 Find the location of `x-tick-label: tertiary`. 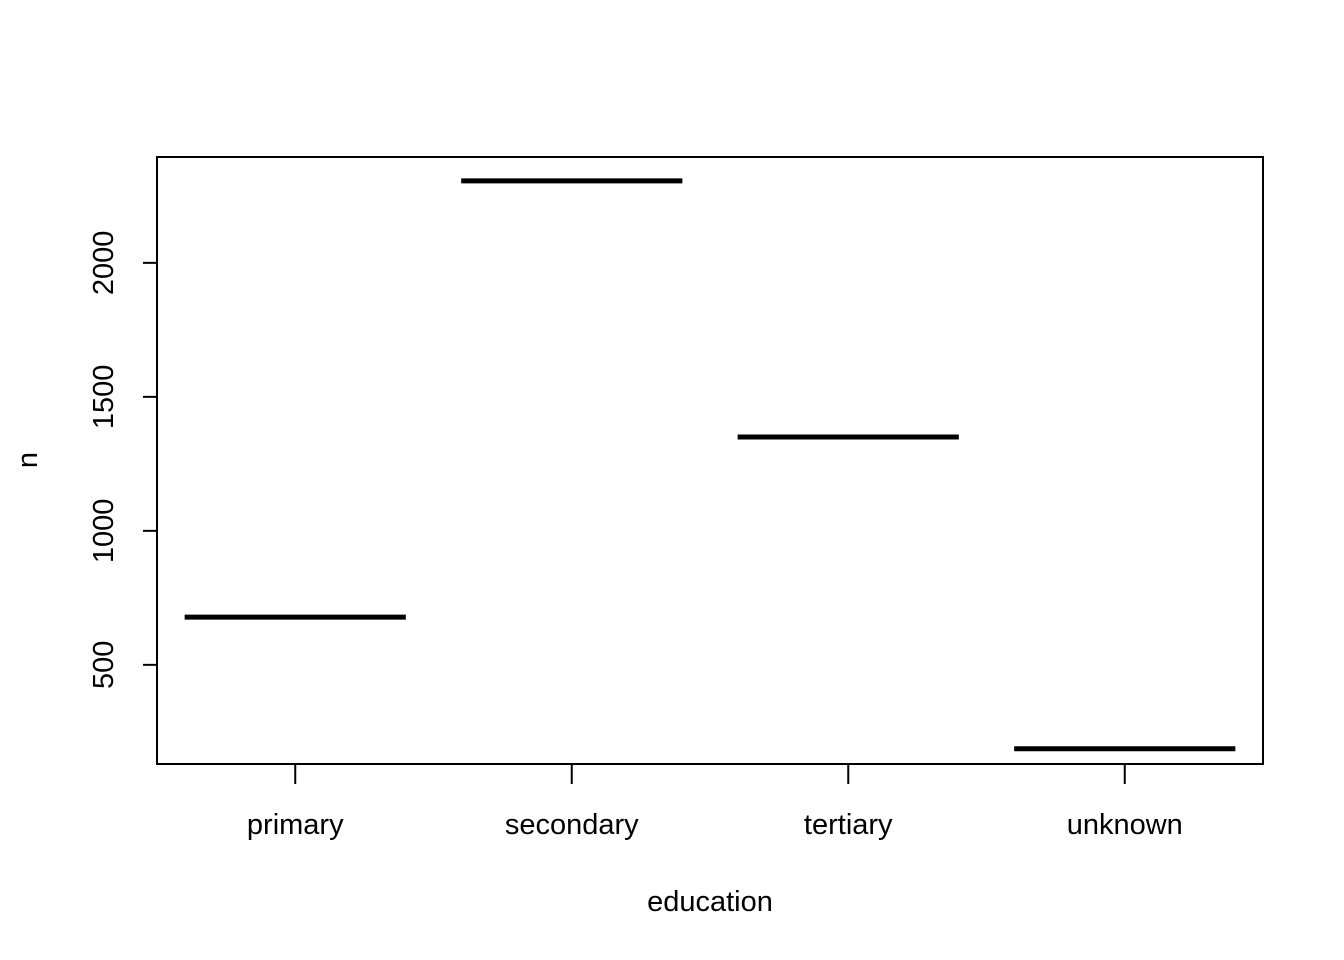

x-tick-label: tertiary is located at coordinates (848, 825).